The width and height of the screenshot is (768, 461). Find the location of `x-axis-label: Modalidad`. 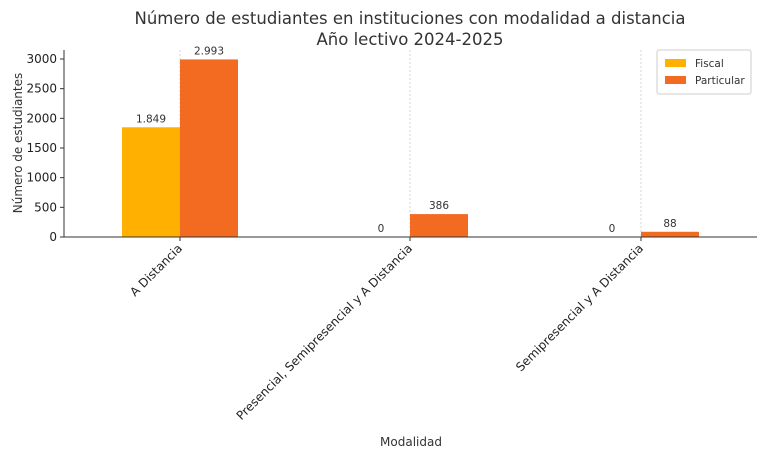

x-axis-label: Modalidad is located at coordinates (411, 442).